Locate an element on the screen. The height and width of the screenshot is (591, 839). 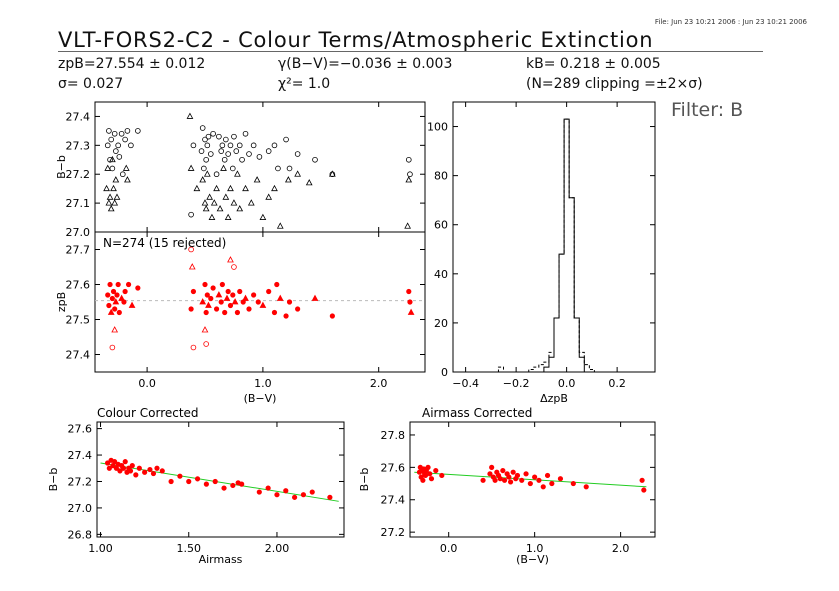
panel-top-ytick-label: 27.3 is located at coordinates (78, 145).